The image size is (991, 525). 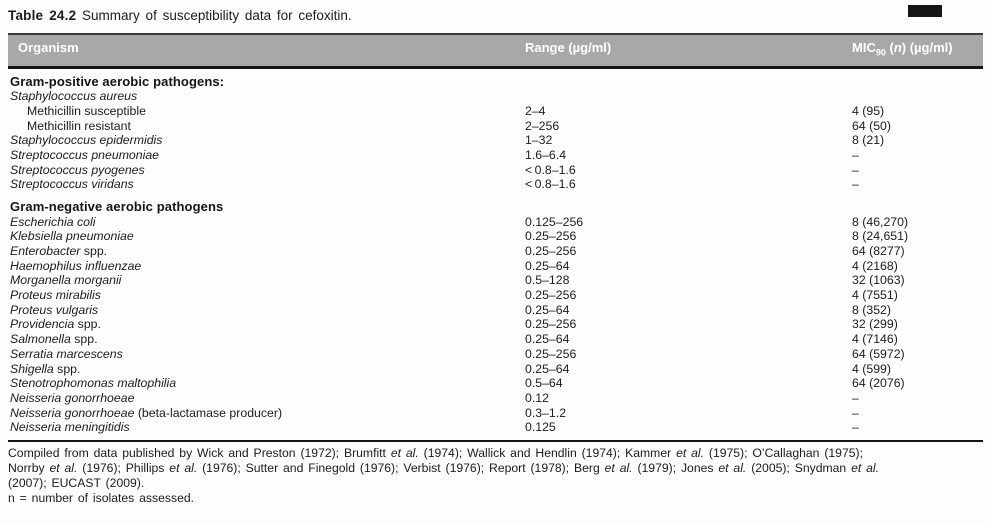 What do you see at coordinates (495, 441) in the screenshot?
I see `table-bottom-rule` at bounding box center [495, 441].